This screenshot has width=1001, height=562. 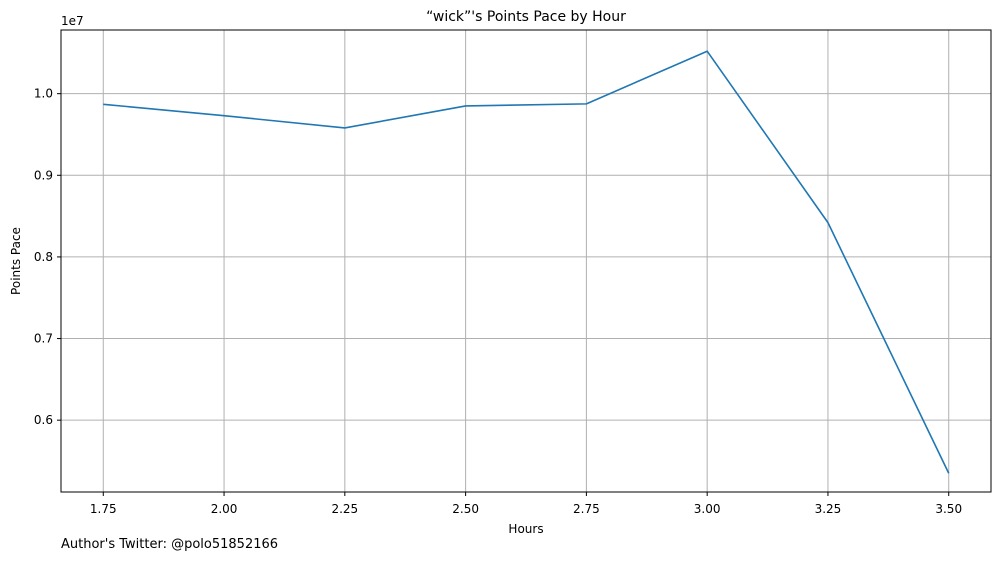 I want to click on x-tick-label: 2.25, so click(x=344, y=509).